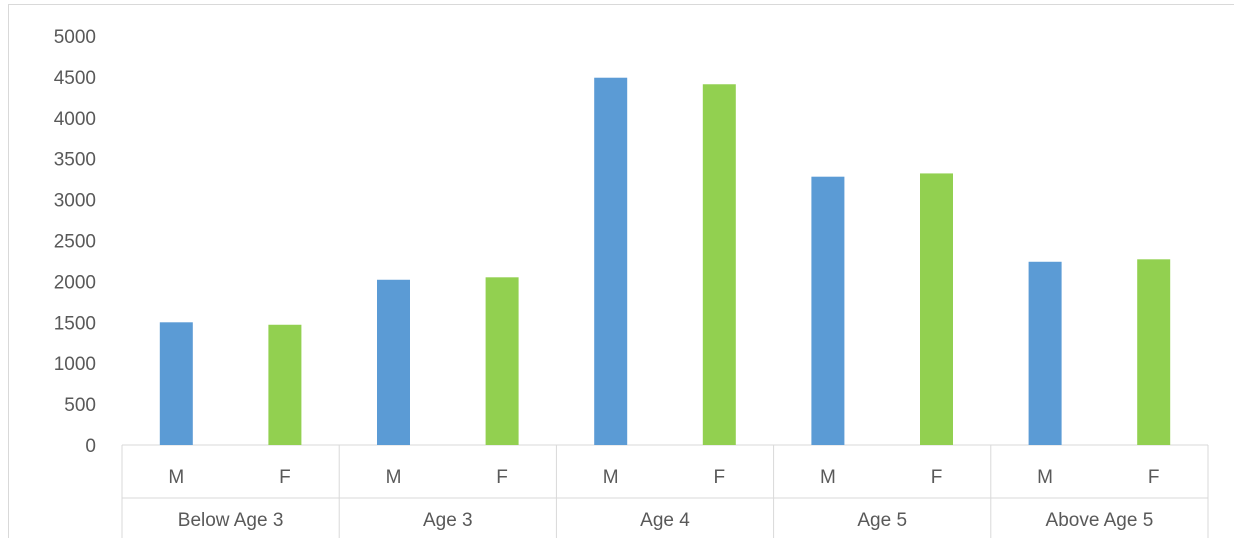  Describe the element at coordinates (75, 119) in the screenshot. I see `y-tick-label: 4000` at that location.